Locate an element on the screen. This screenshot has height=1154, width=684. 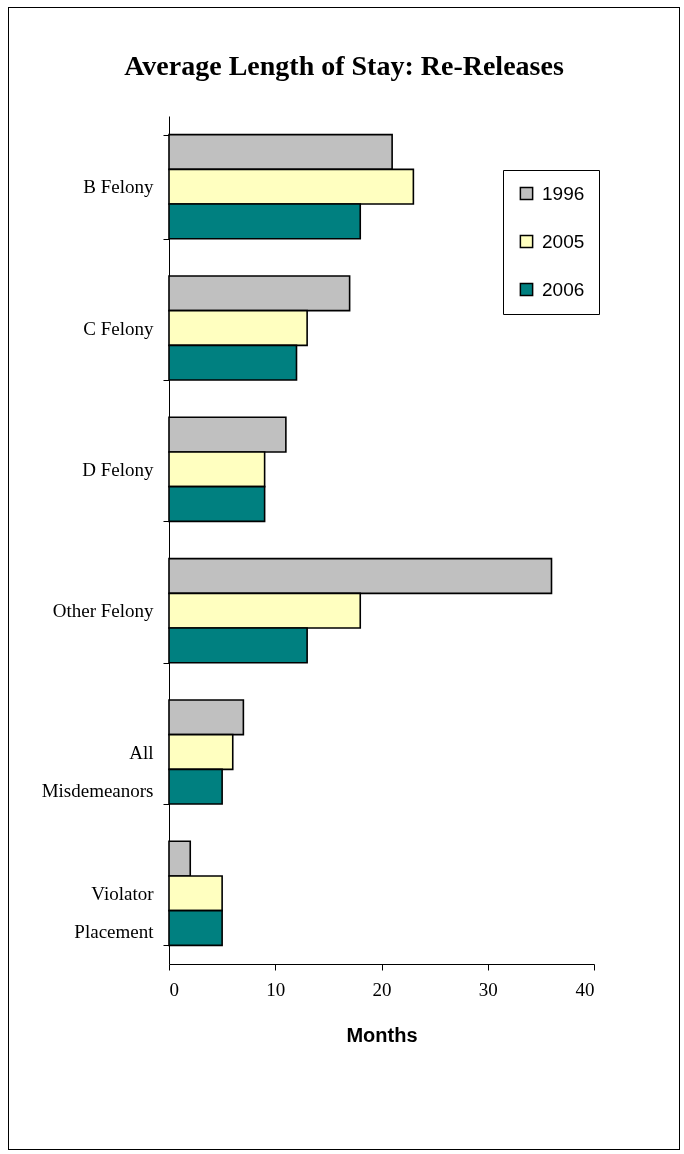
y-tick-label: Violator Placement is located at coordinates (114, 912).